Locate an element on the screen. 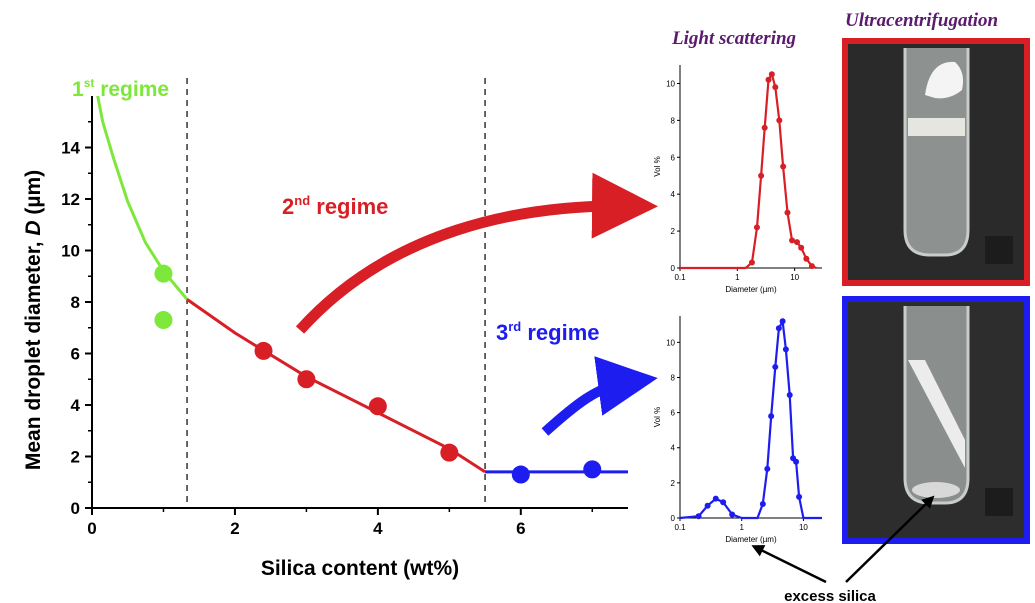 The width and height of the screenshot is (1035, 603). main-y-tick-label: 6 is located at coordinates (75, 354).